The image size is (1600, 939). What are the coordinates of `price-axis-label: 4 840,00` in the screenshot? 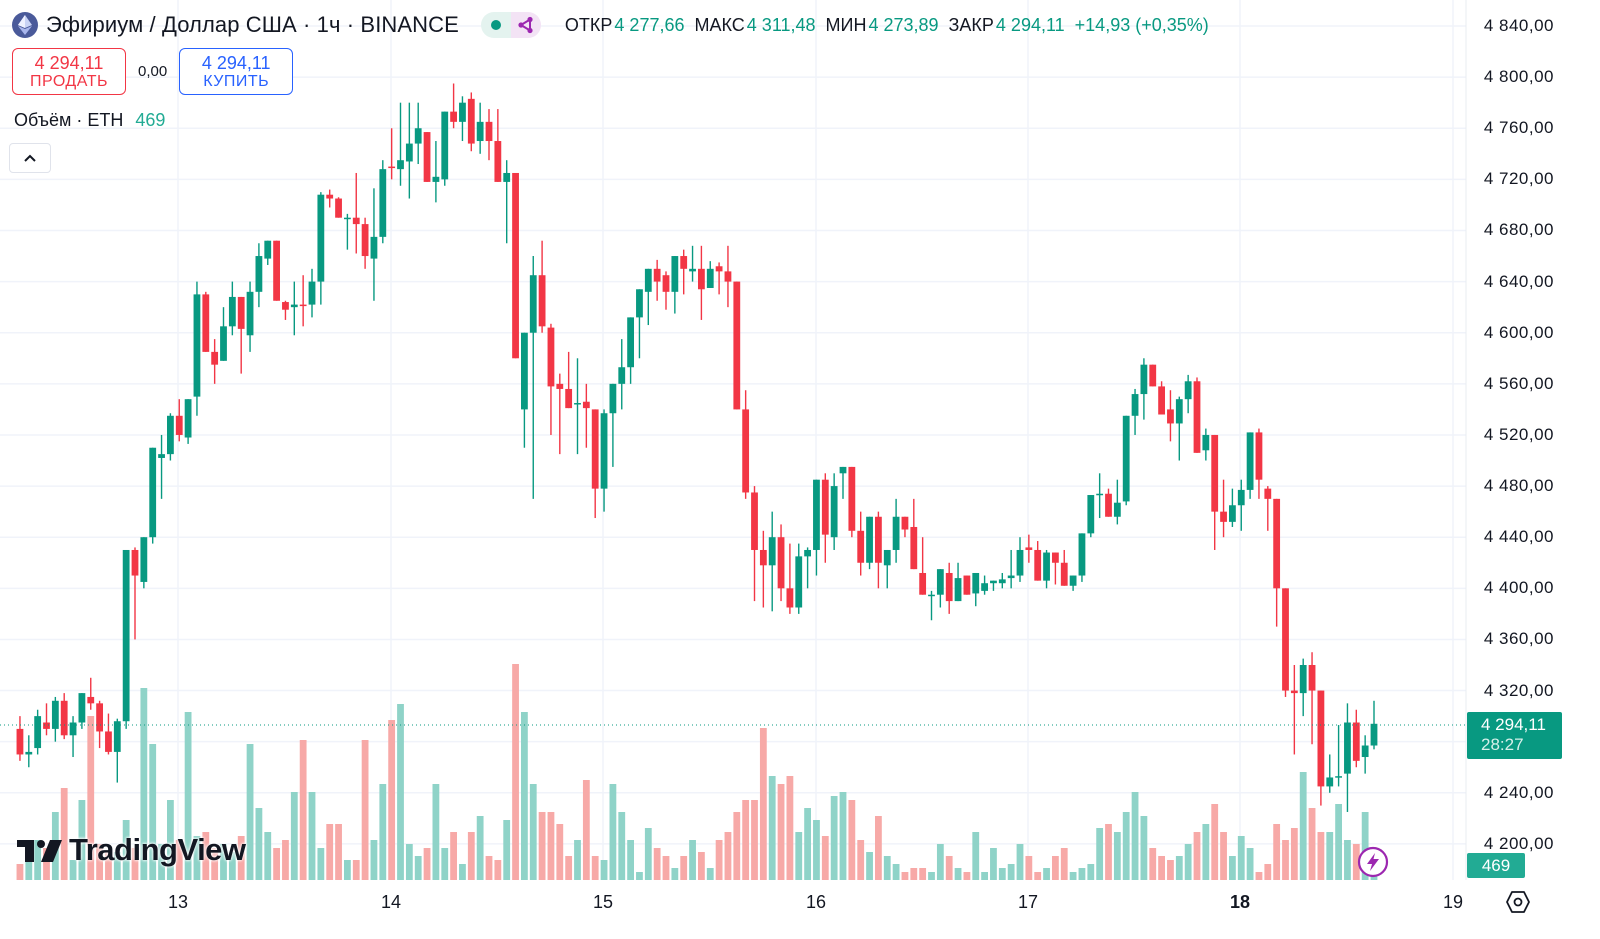 It's located at (1518, 25).